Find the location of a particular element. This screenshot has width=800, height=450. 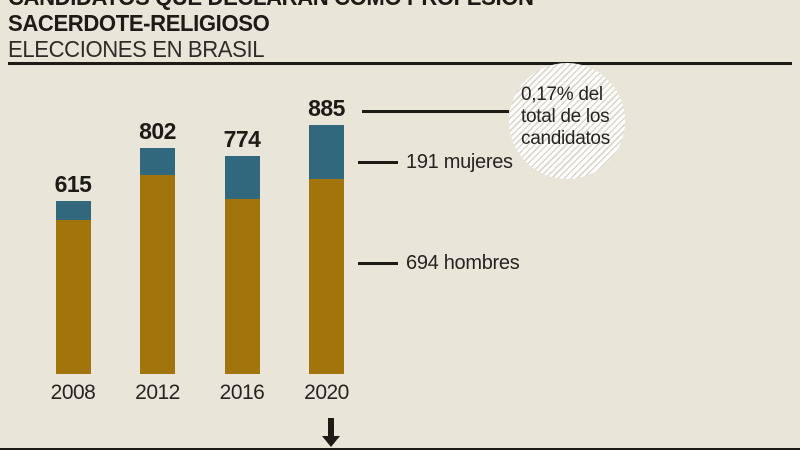

page-title-line2: SACERDOTE-RELIGIOSO is located at coordinates (139, 23).